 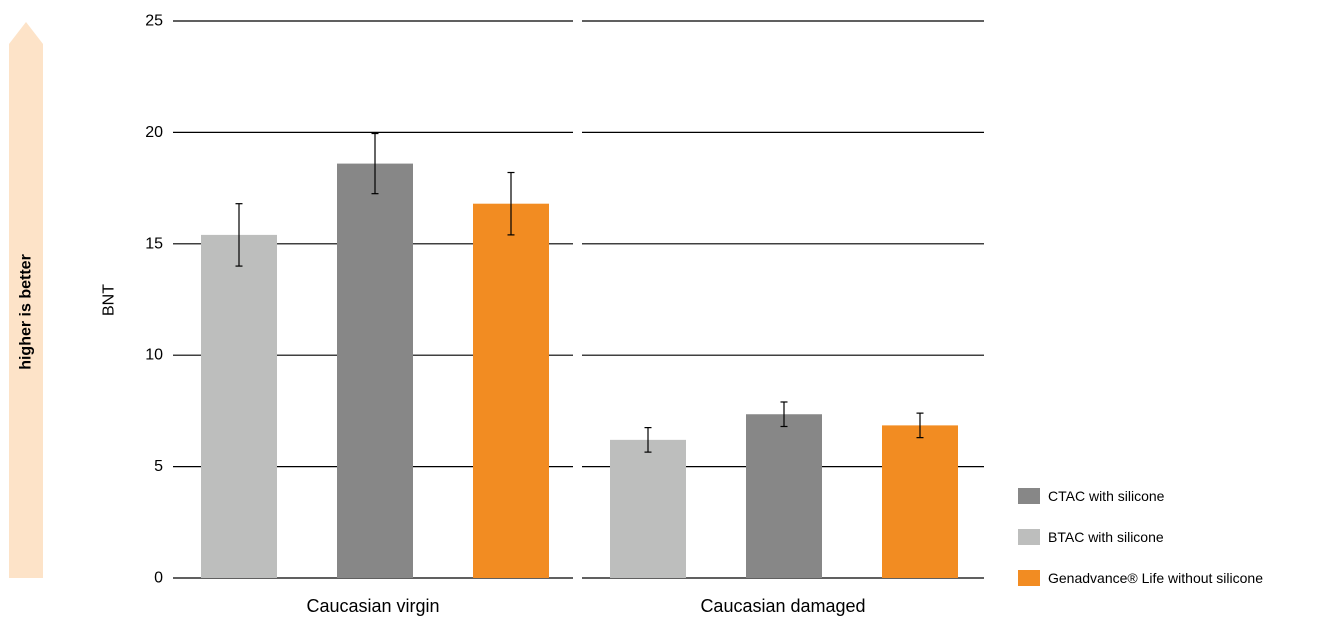 I want to click on y-axis-ticks: 0 5 10 15 20 25, so click(x=154, y=300).